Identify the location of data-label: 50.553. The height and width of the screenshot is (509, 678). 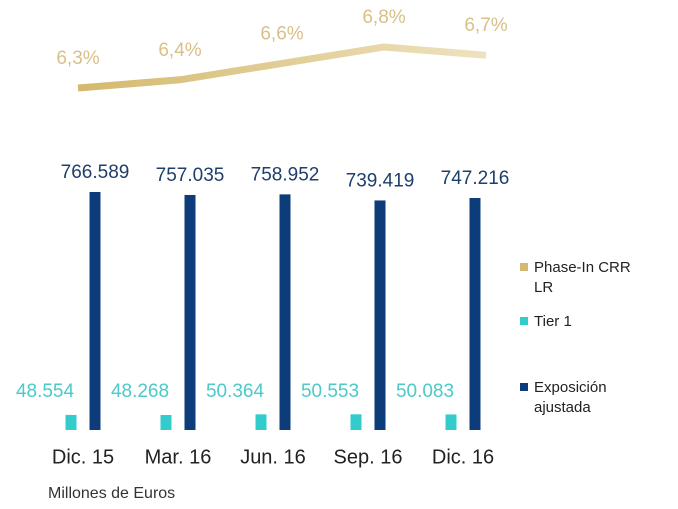
(330, 391).